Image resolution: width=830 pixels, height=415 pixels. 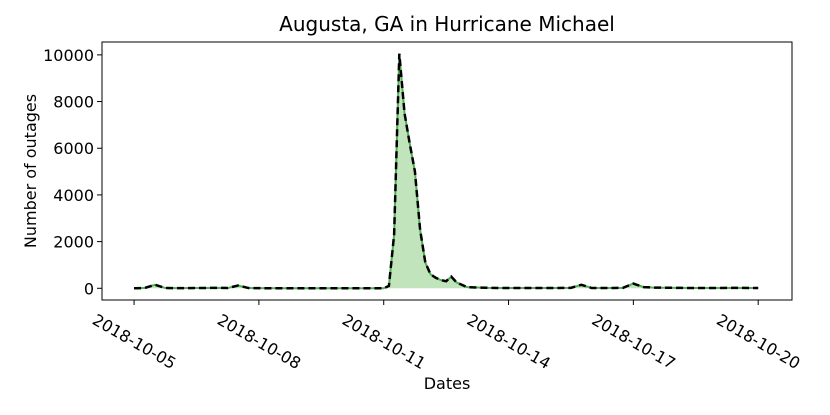 I want to click on y-tick-label: 0, so click(x=89, y=288).